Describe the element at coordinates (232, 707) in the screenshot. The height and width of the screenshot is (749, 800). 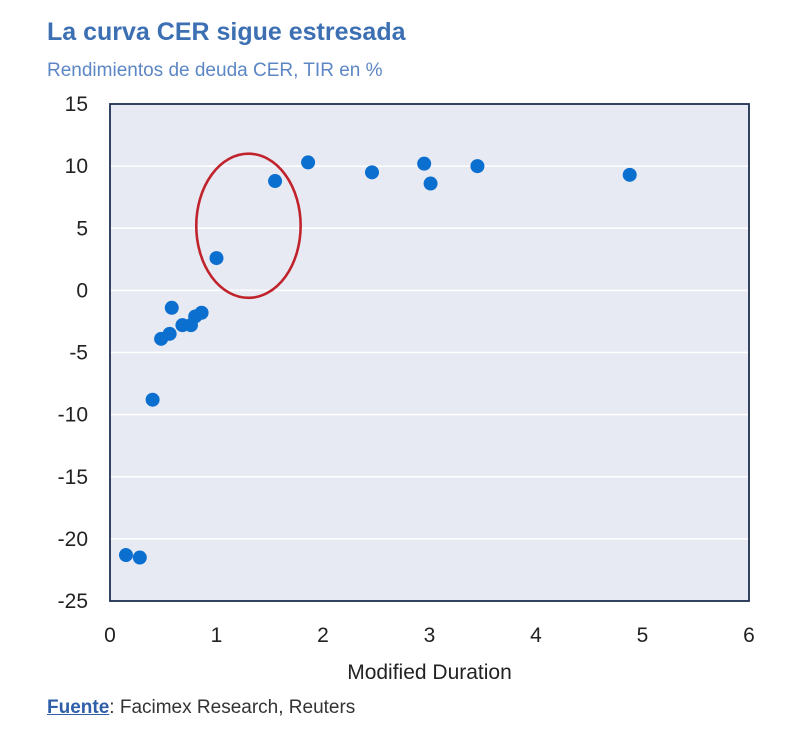
I see `source-text: : Facimex Research, Reuters` at that location.